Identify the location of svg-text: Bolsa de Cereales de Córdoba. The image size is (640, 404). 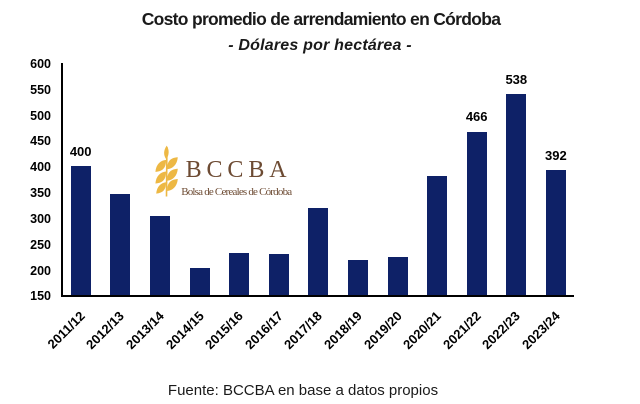
(236, 192).